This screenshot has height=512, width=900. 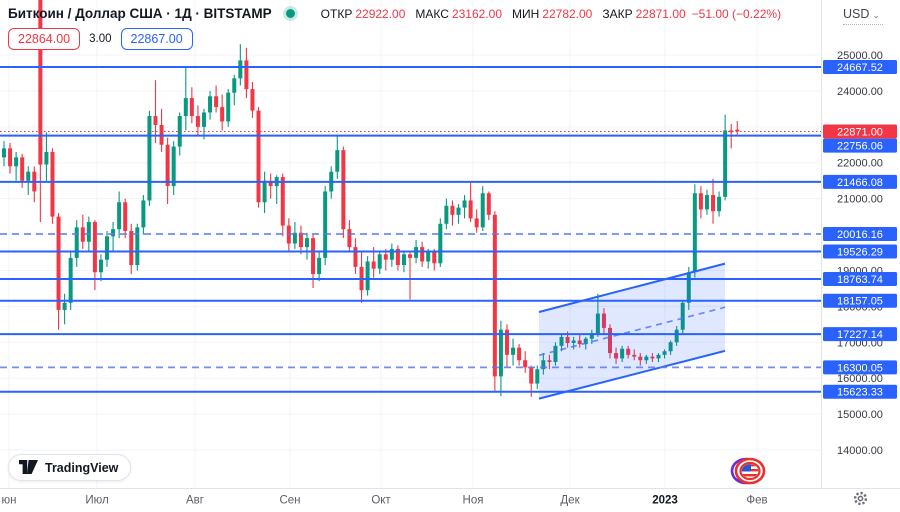 I want to click on sell-price-button: 22864.00, so click(x=44, y=39).